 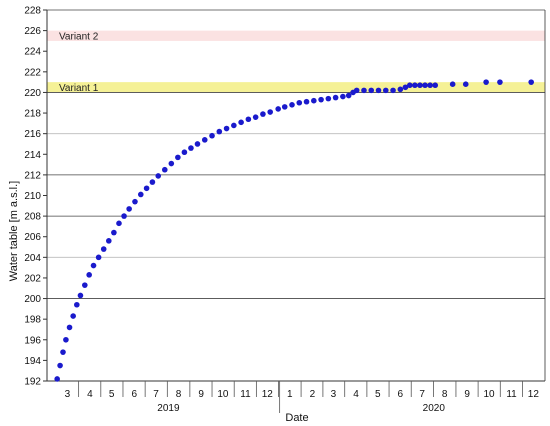 I want to click on y-tick-label: 204, so click(x=32, y=258).